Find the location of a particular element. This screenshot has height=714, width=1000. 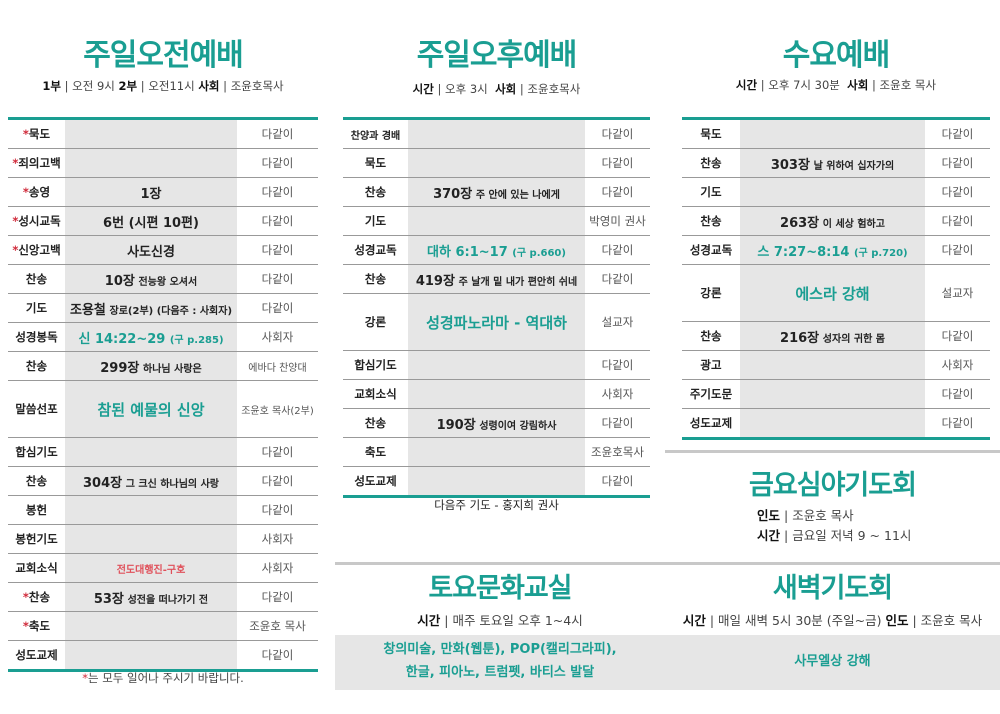

hymn-title: 그 크신 하나님의 사랑 is located at coordinates (172, 484).